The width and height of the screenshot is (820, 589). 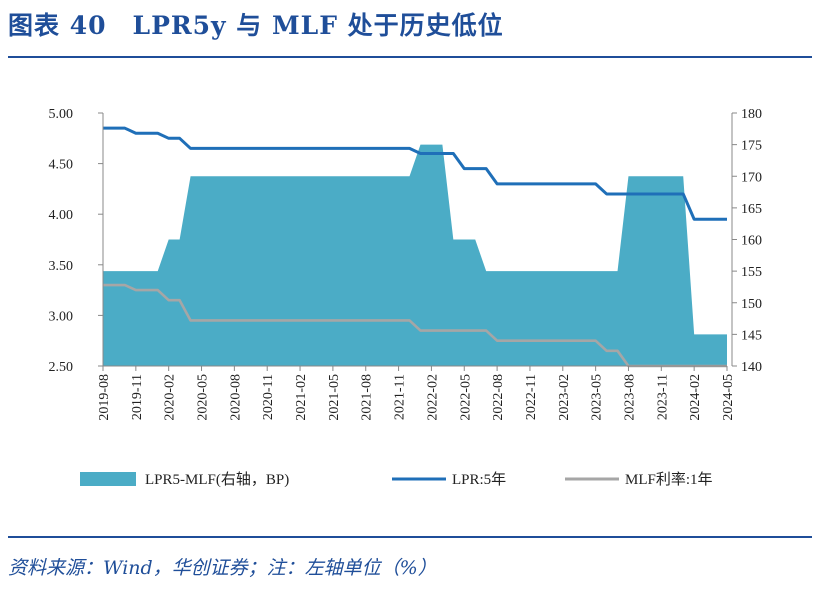 What do you see at coordinates (170, 397) in the screenshot?
I see `x-tick-label: 2020-02` at bounding box center [170, 397].